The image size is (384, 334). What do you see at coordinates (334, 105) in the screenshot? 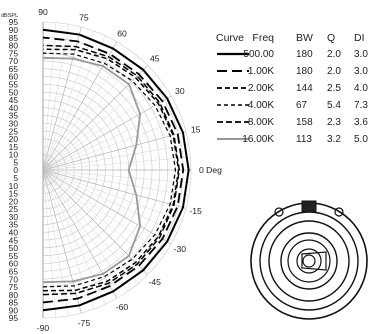
I see `legend-q: 5.4` at bounding box center [334, 105].